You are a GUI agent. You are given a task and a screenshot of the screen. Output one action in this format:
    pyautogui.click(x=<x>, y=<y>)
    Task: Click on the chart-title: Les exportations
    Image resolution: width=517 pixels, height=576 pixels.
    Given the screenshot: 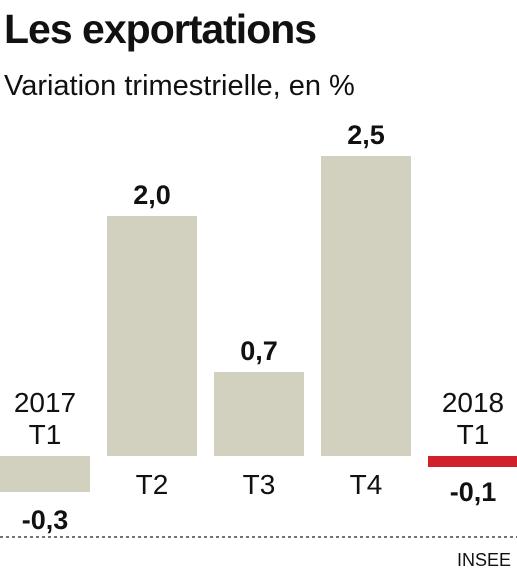 What is the action you would take?
    pyautogui.click(x=160, y=29)
    